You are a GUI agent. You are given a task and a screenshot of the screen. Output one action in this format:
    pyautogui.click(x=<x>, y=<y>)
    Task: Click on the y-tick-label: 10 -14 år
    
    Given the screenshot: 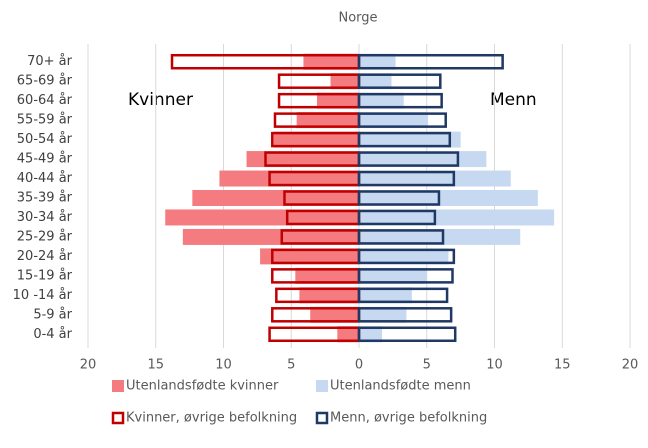 What is the action you would take?
    pyautogui.click(x=43, y=295)
    